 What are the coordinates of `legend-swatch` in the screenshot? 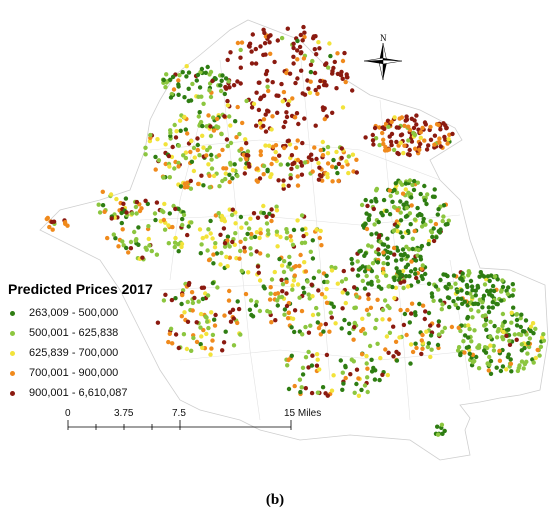 It's located at (12, 393).